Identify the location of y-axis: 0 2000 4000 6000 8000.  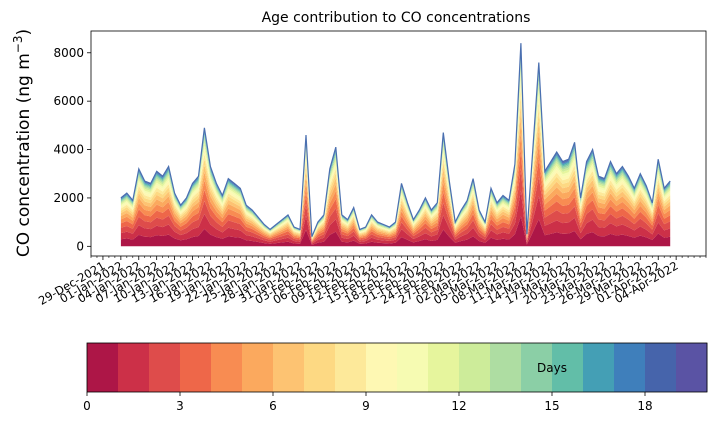
(72, 149).